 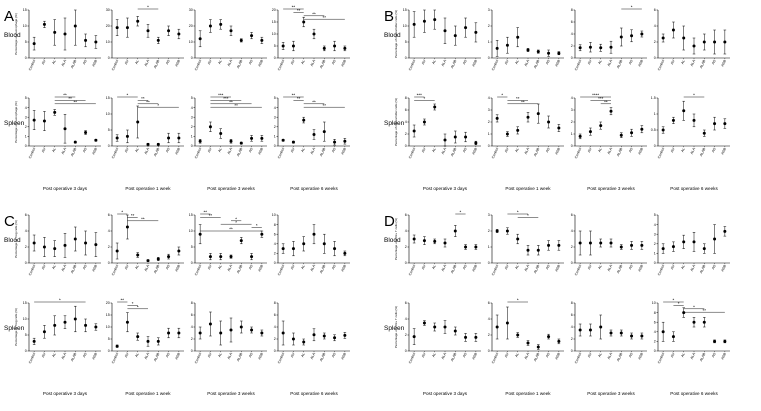 What do you see at coordinates (609, 244) in the screenshot?
I see `subplot-d-blood-2: 0 2 4 6 Control AU AL ALA ALAB AS ASB` at bounding box center [609, 244].